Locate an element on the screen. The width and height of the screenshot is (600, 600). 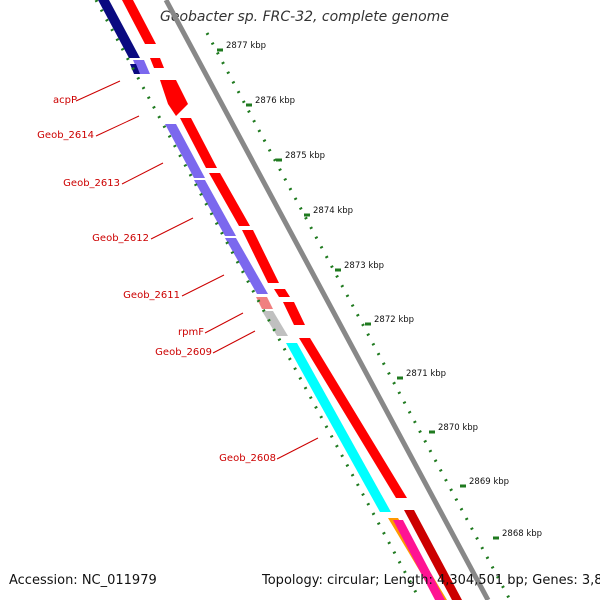
feature-red-top is located at coordinates (139, 22).